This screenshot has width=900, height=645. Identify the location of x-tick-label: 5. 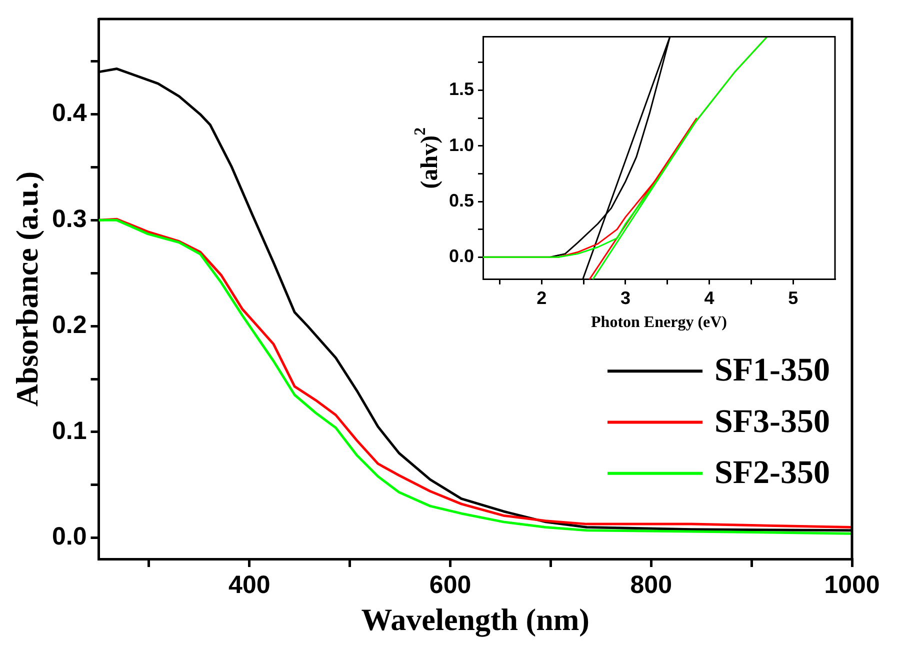
(793, 298).